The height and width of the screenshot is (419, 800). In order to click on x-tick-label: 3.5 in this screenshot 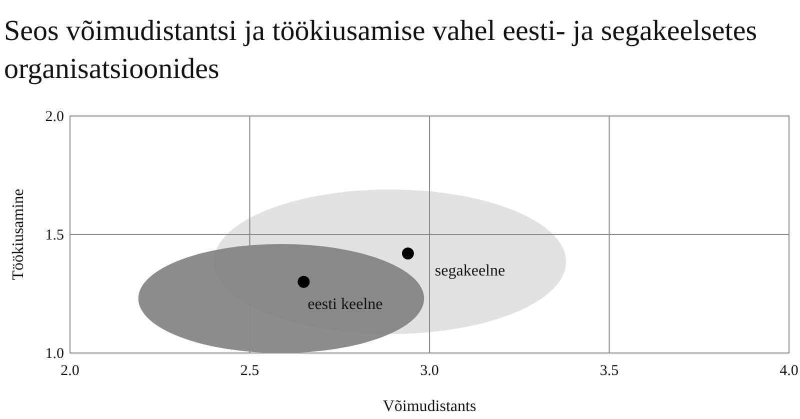, I will do `click(609, 371)`.